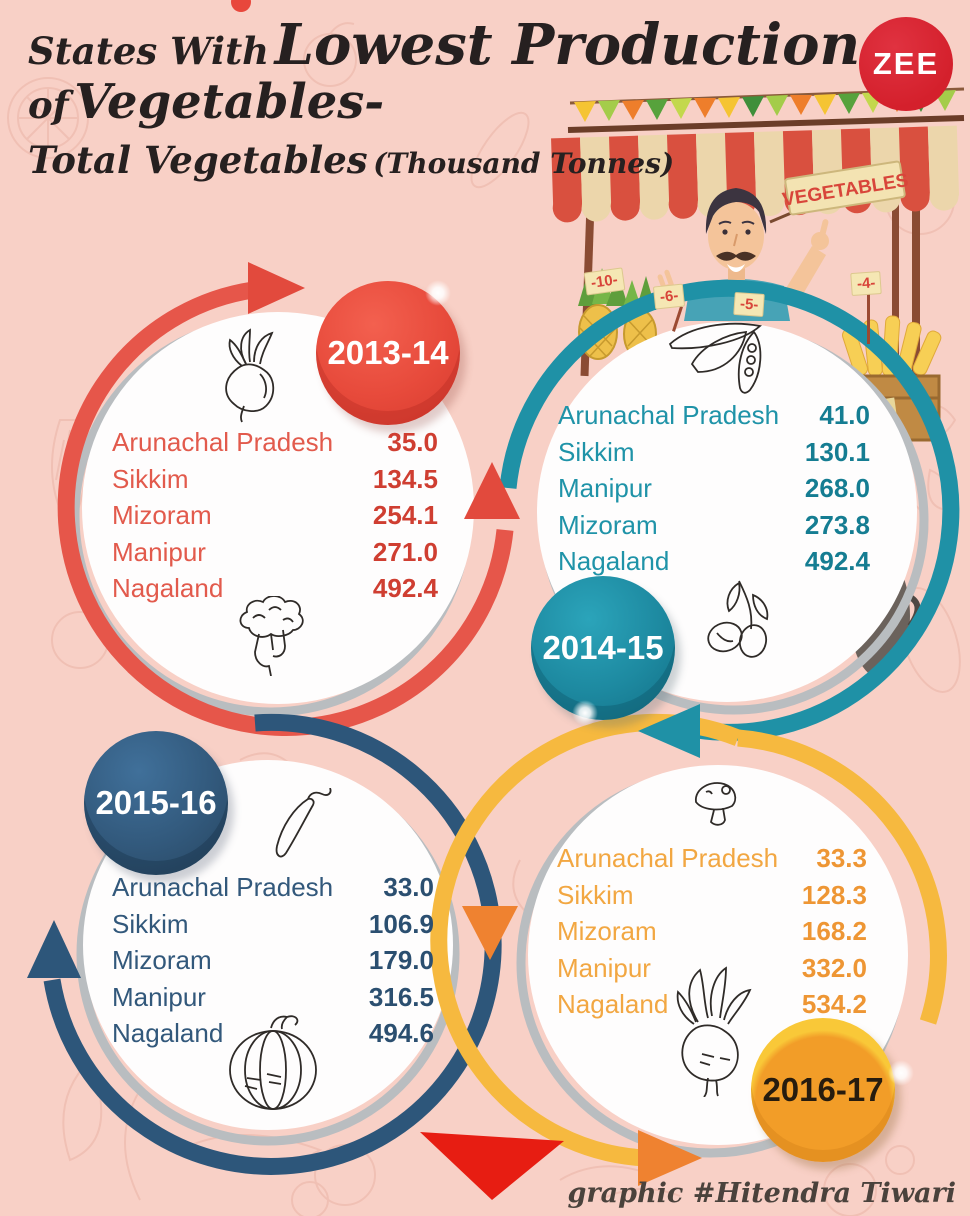 The width and height of the screenshot is (970, 1216). I want to click on title-line-1: States With Lowest Production, so click(444, 45).